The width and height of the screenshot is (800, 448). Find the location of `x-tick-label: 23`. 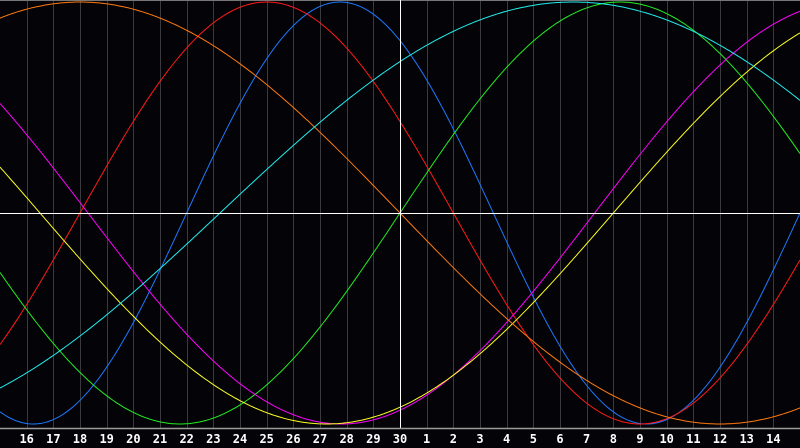

x-tick-label: 23 is located at coordinates (213, 439).